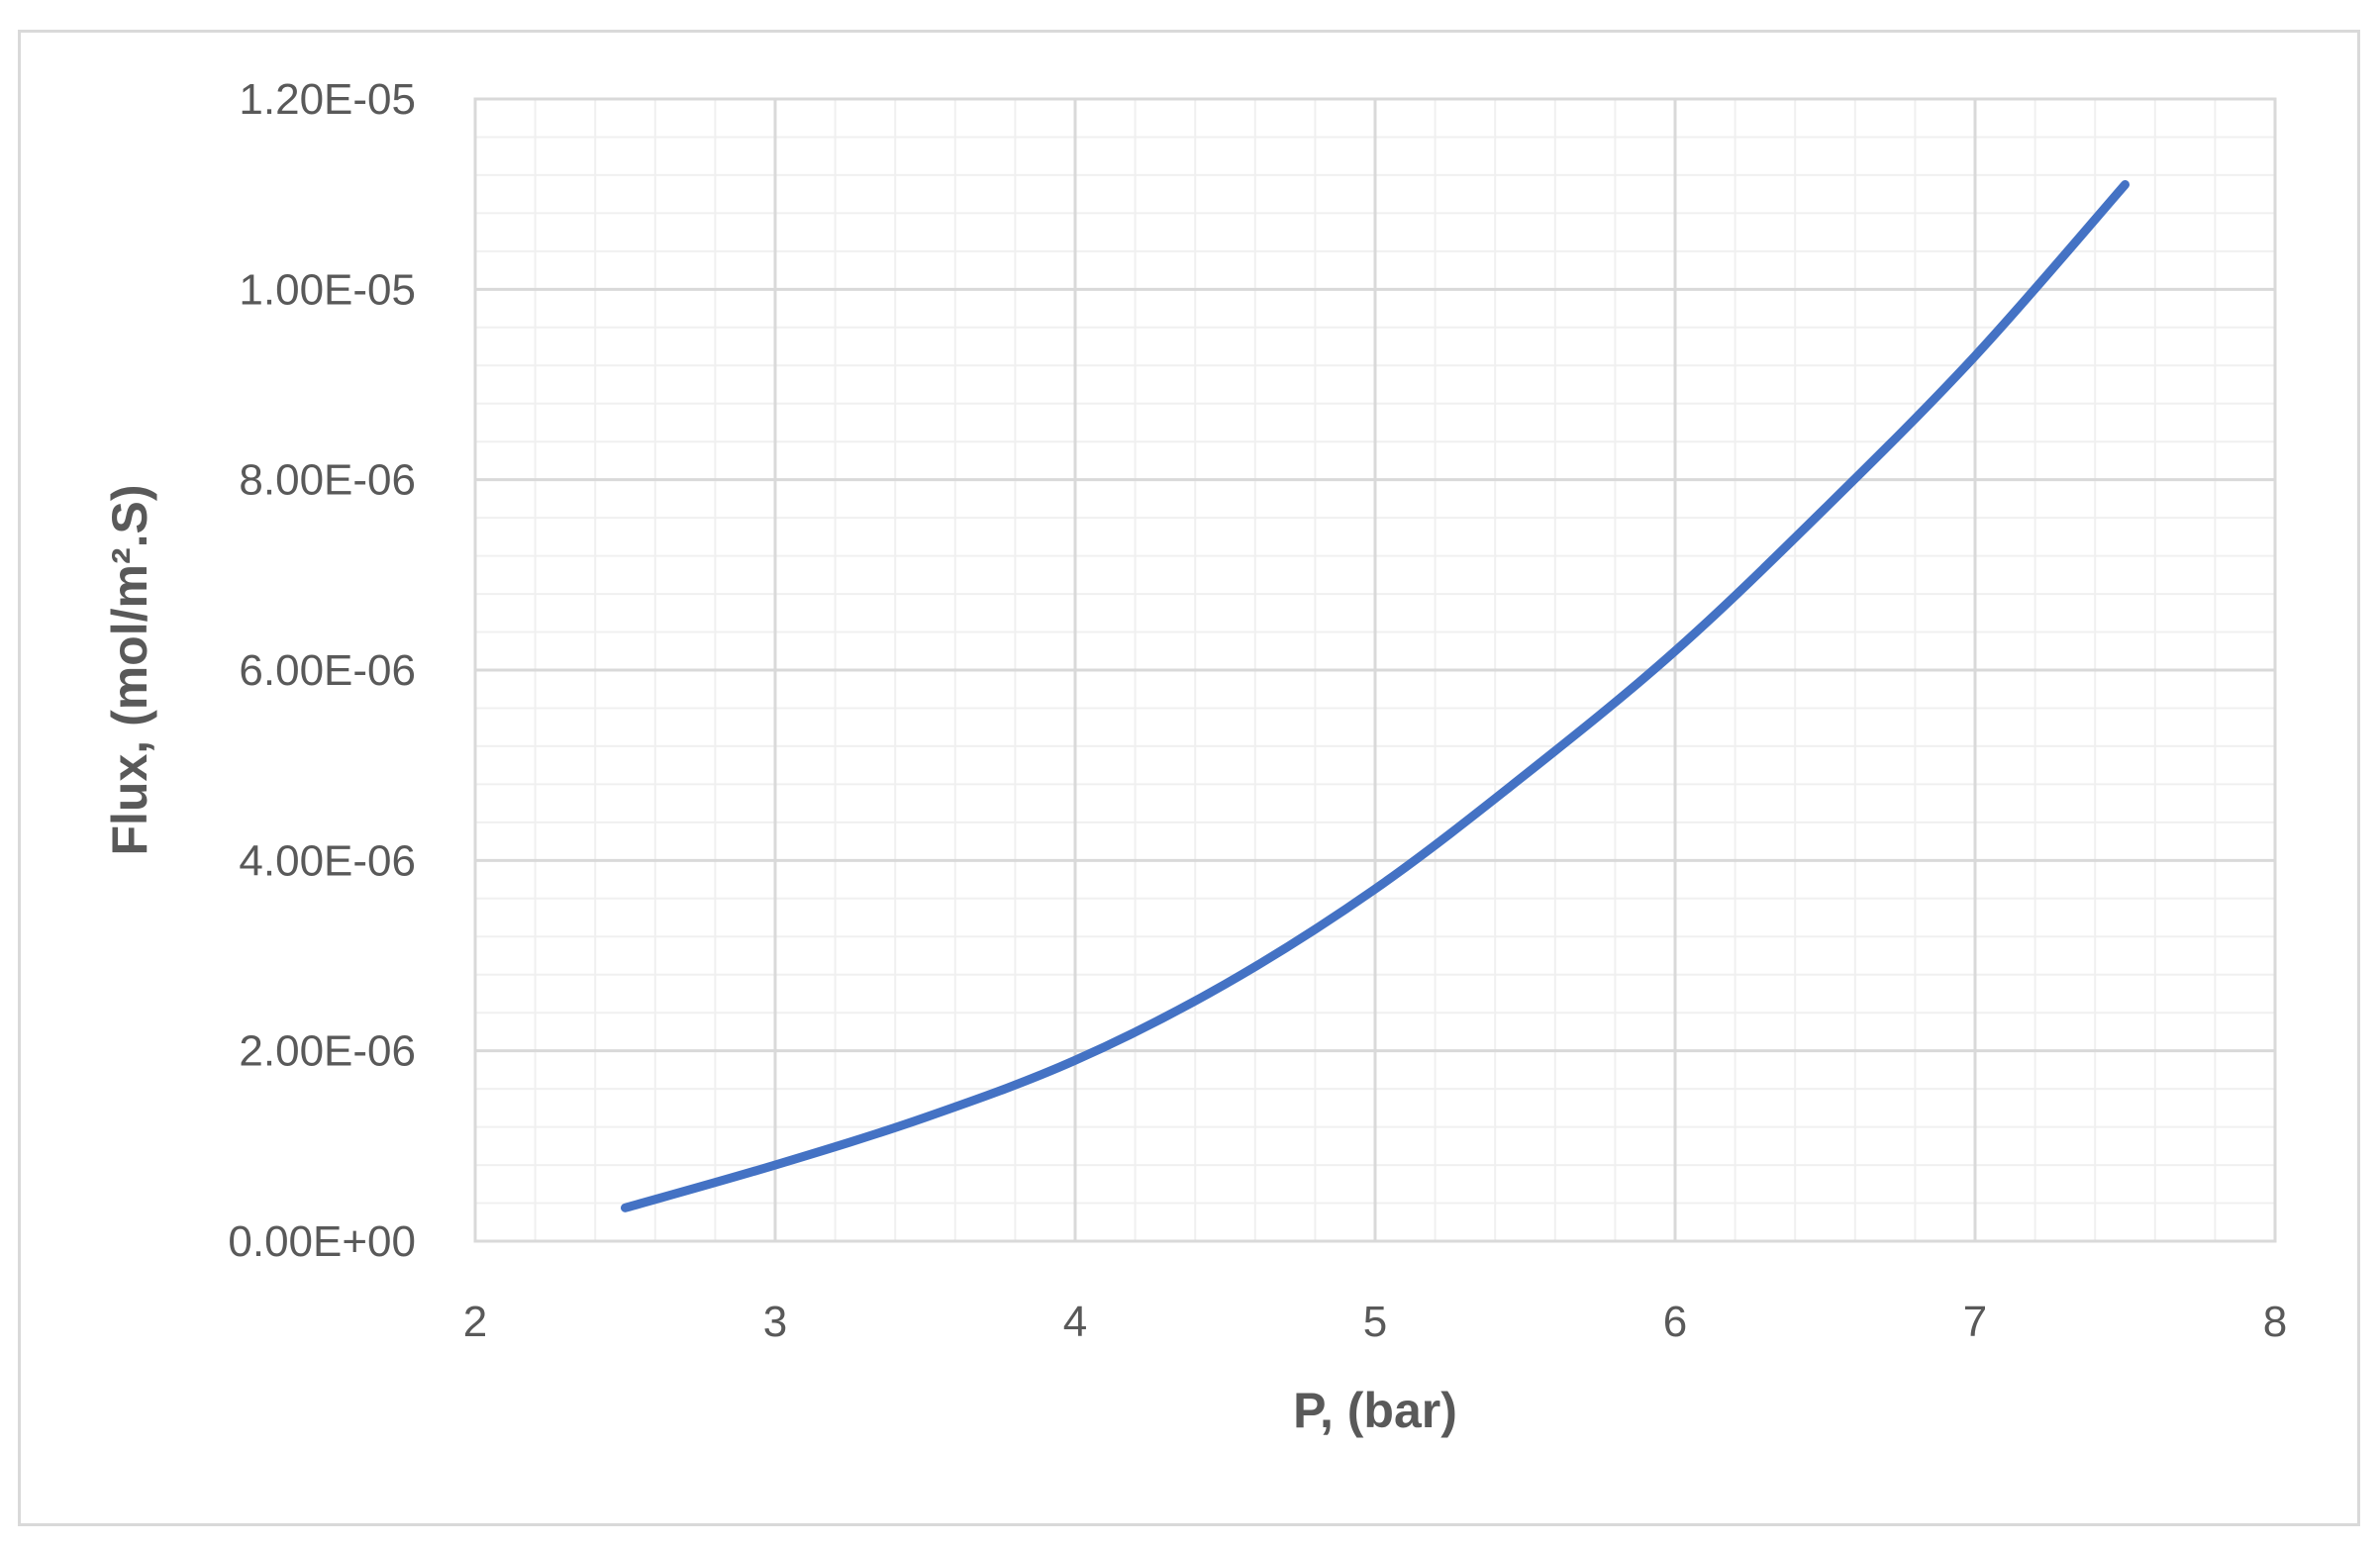 This screenshot has width=2380, height=1548. I want to click on x-axis-title: P, (bar), so click(1375, 1411).